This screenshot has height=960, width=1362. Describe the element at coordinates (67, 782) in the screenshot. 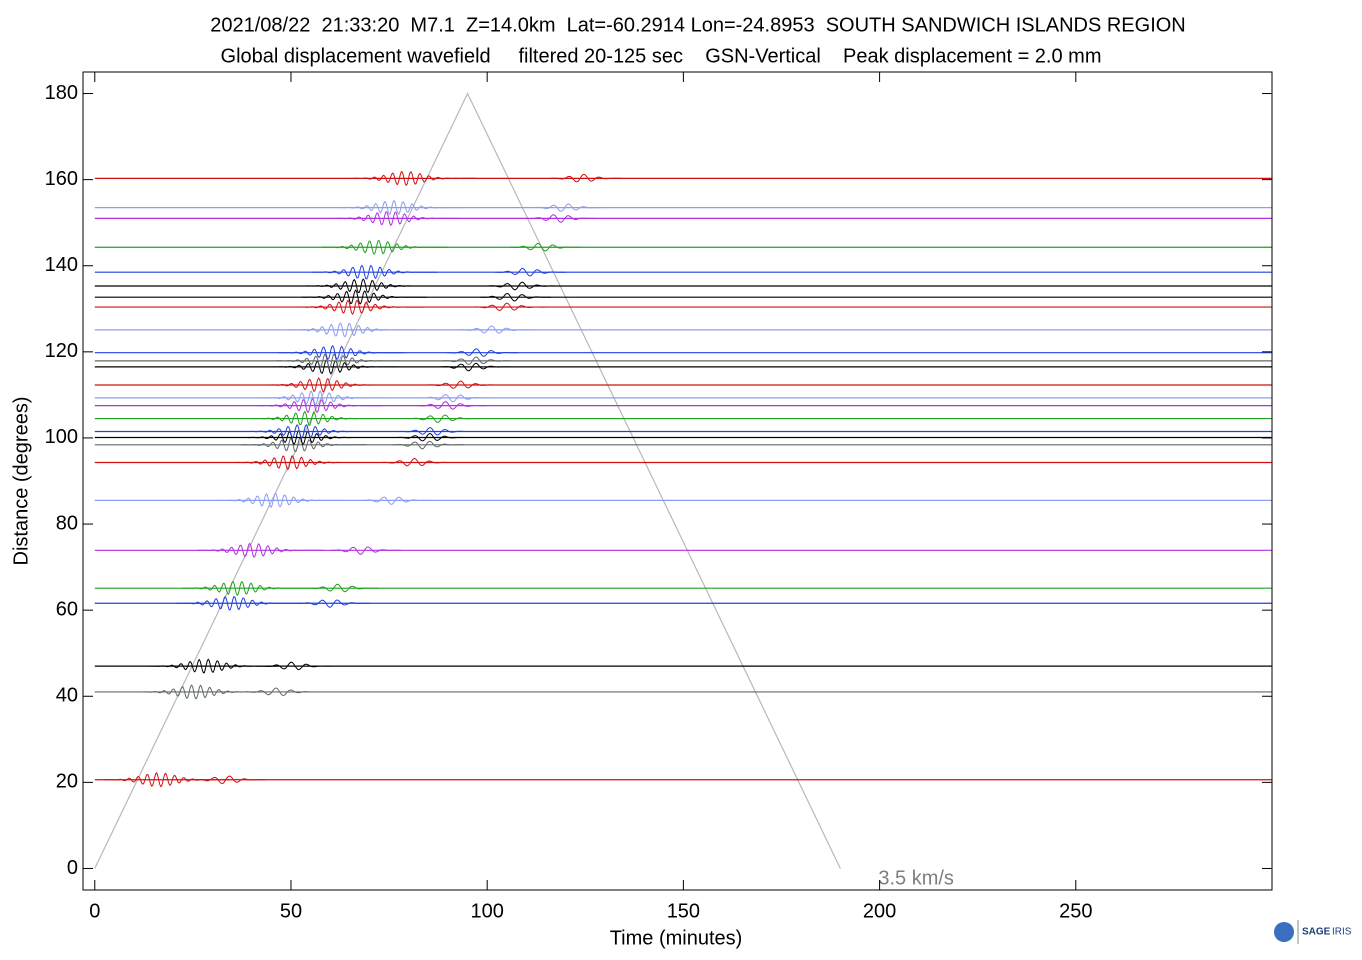

I see `y-tick-label: 20` at that location.